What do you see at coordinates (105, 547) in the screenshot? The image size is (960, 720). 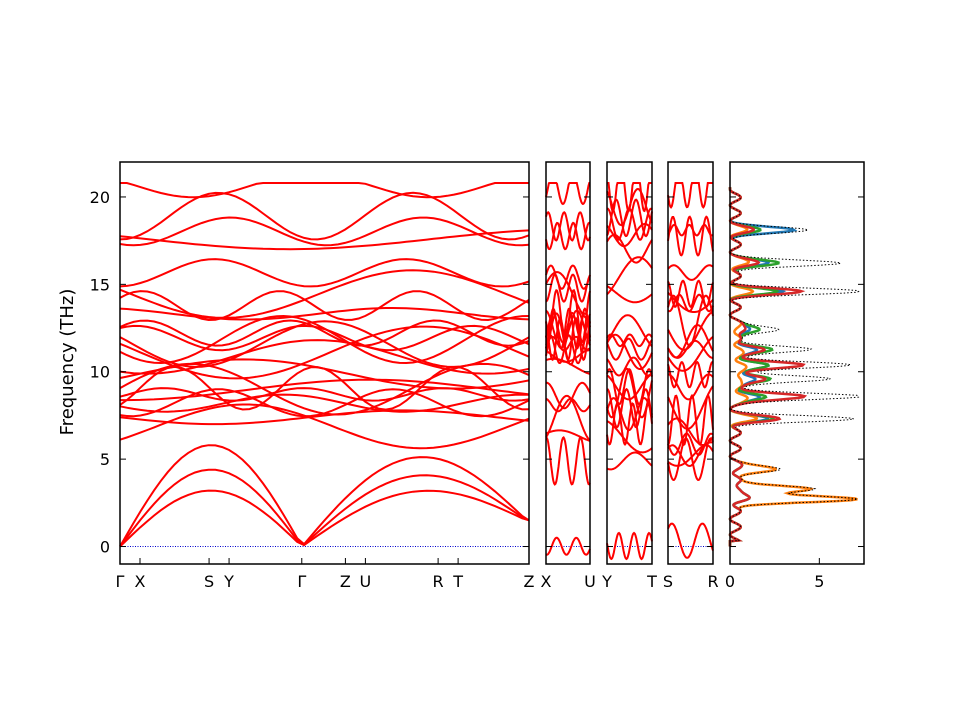 I see `y-tick-label: 0` at bounding box center [105, 547].